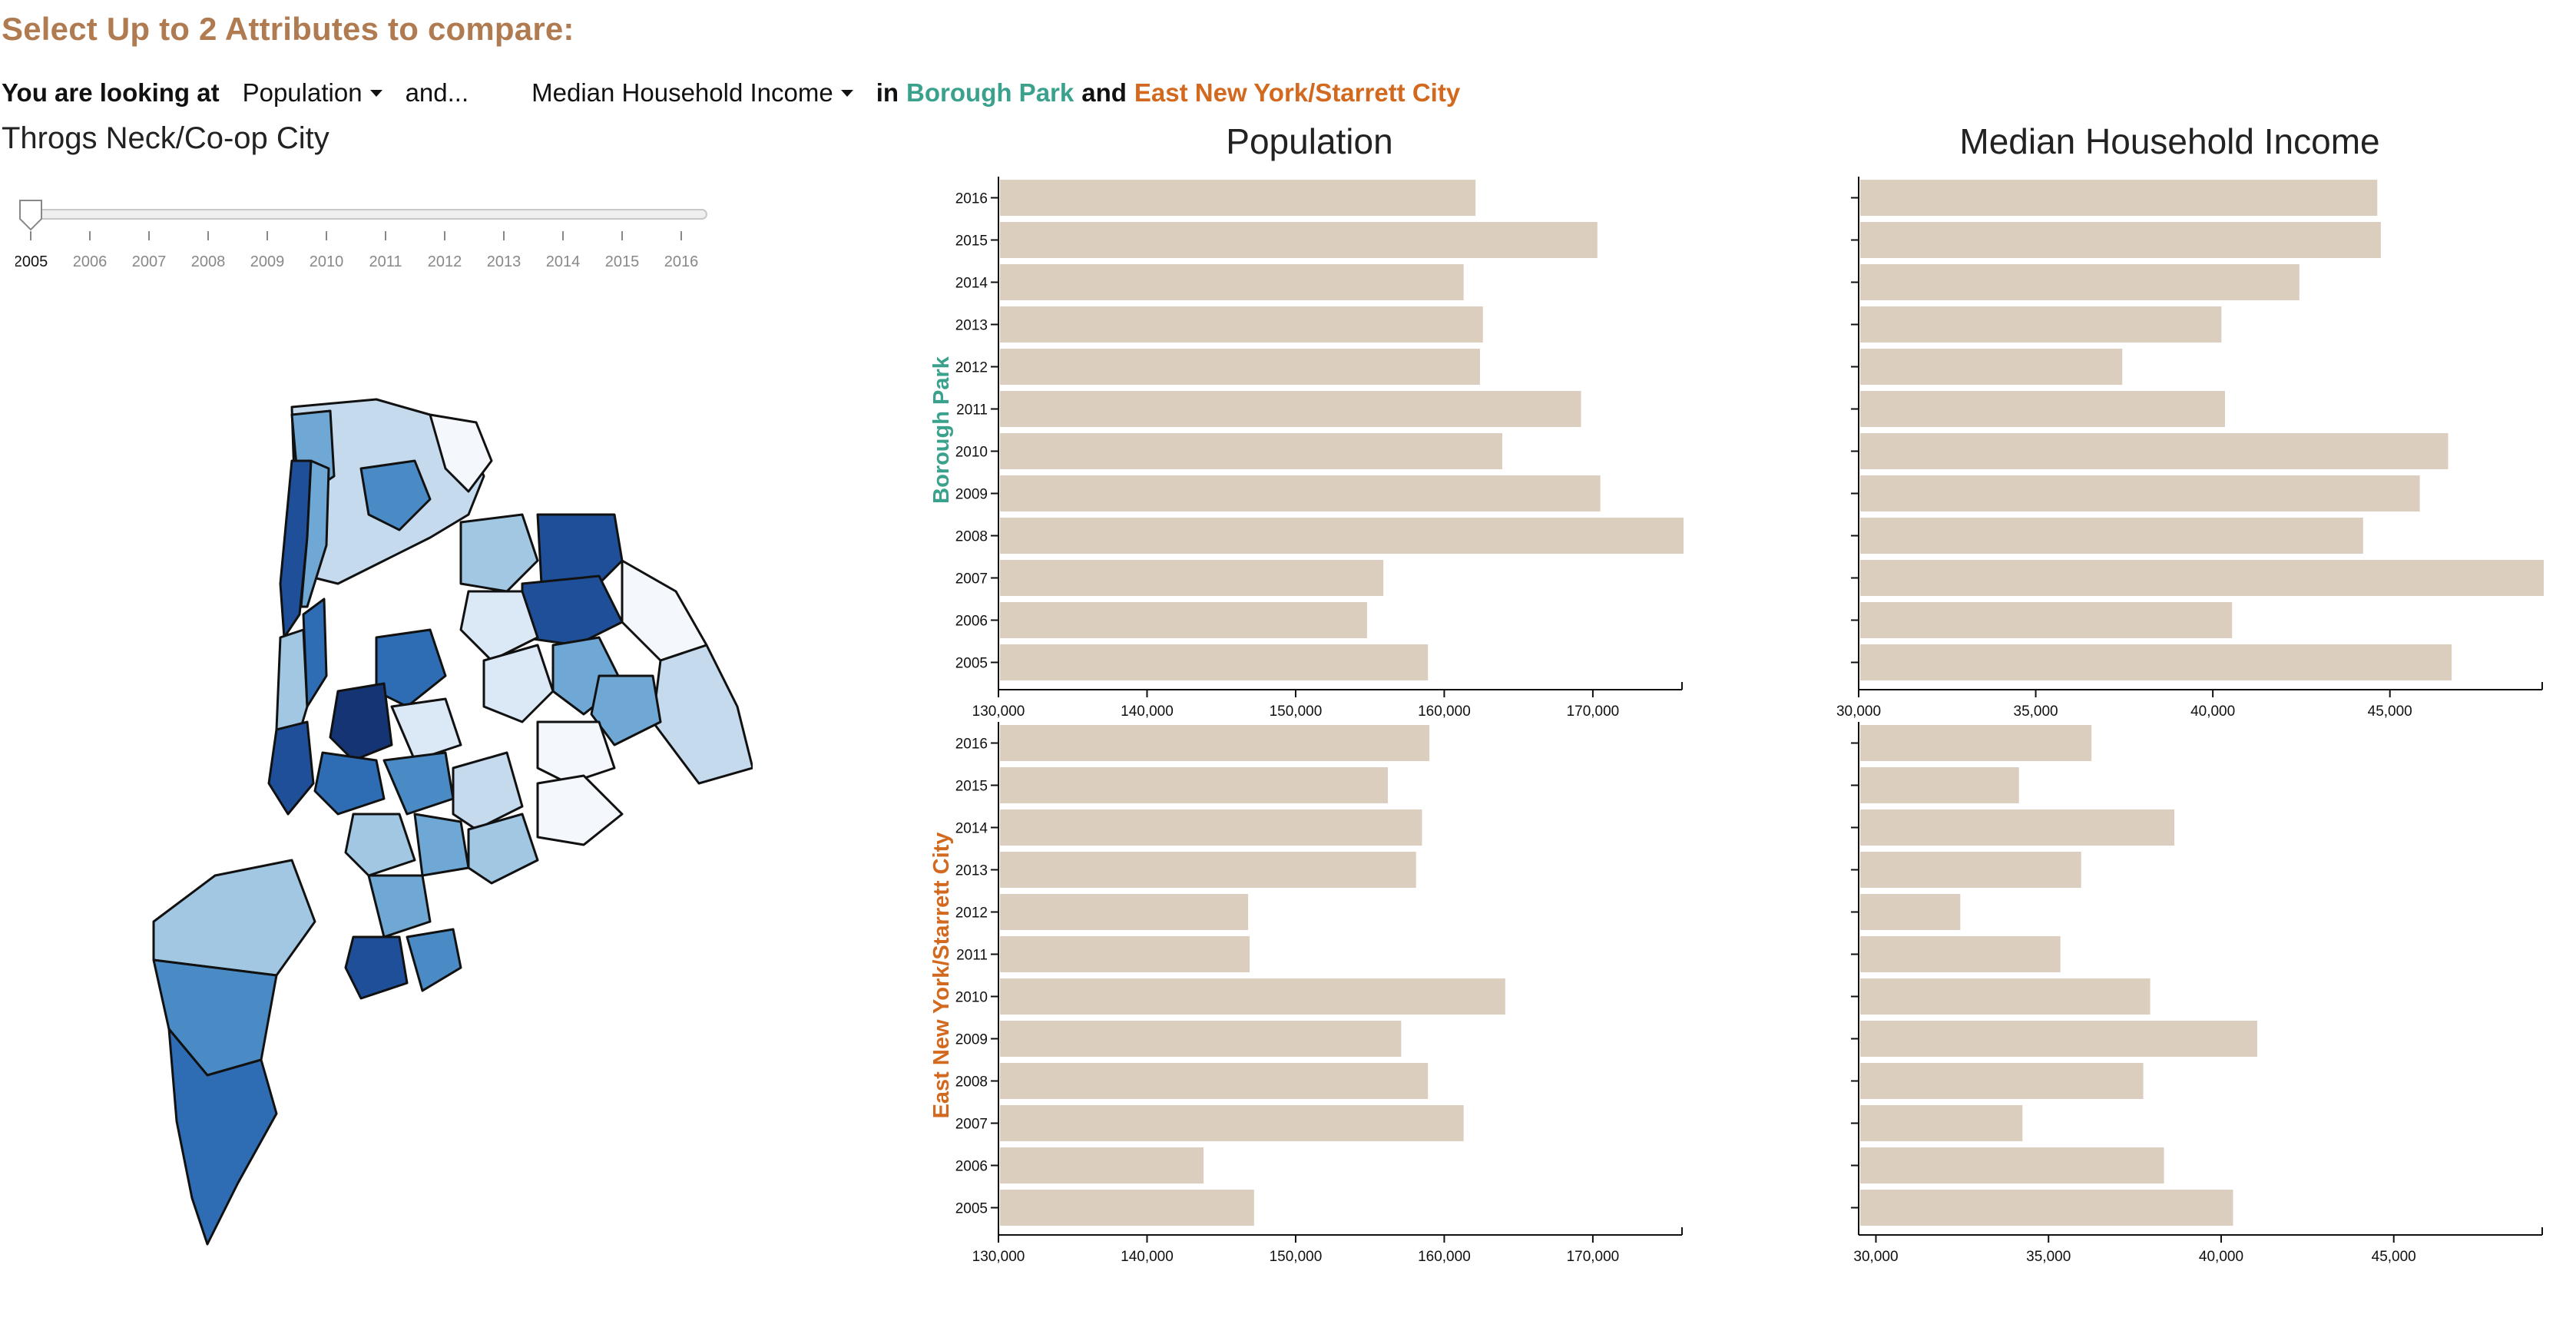 This screenshot has height=1344, width=2576. I want to click on slider-year-label: 2007, so click(149, 261).